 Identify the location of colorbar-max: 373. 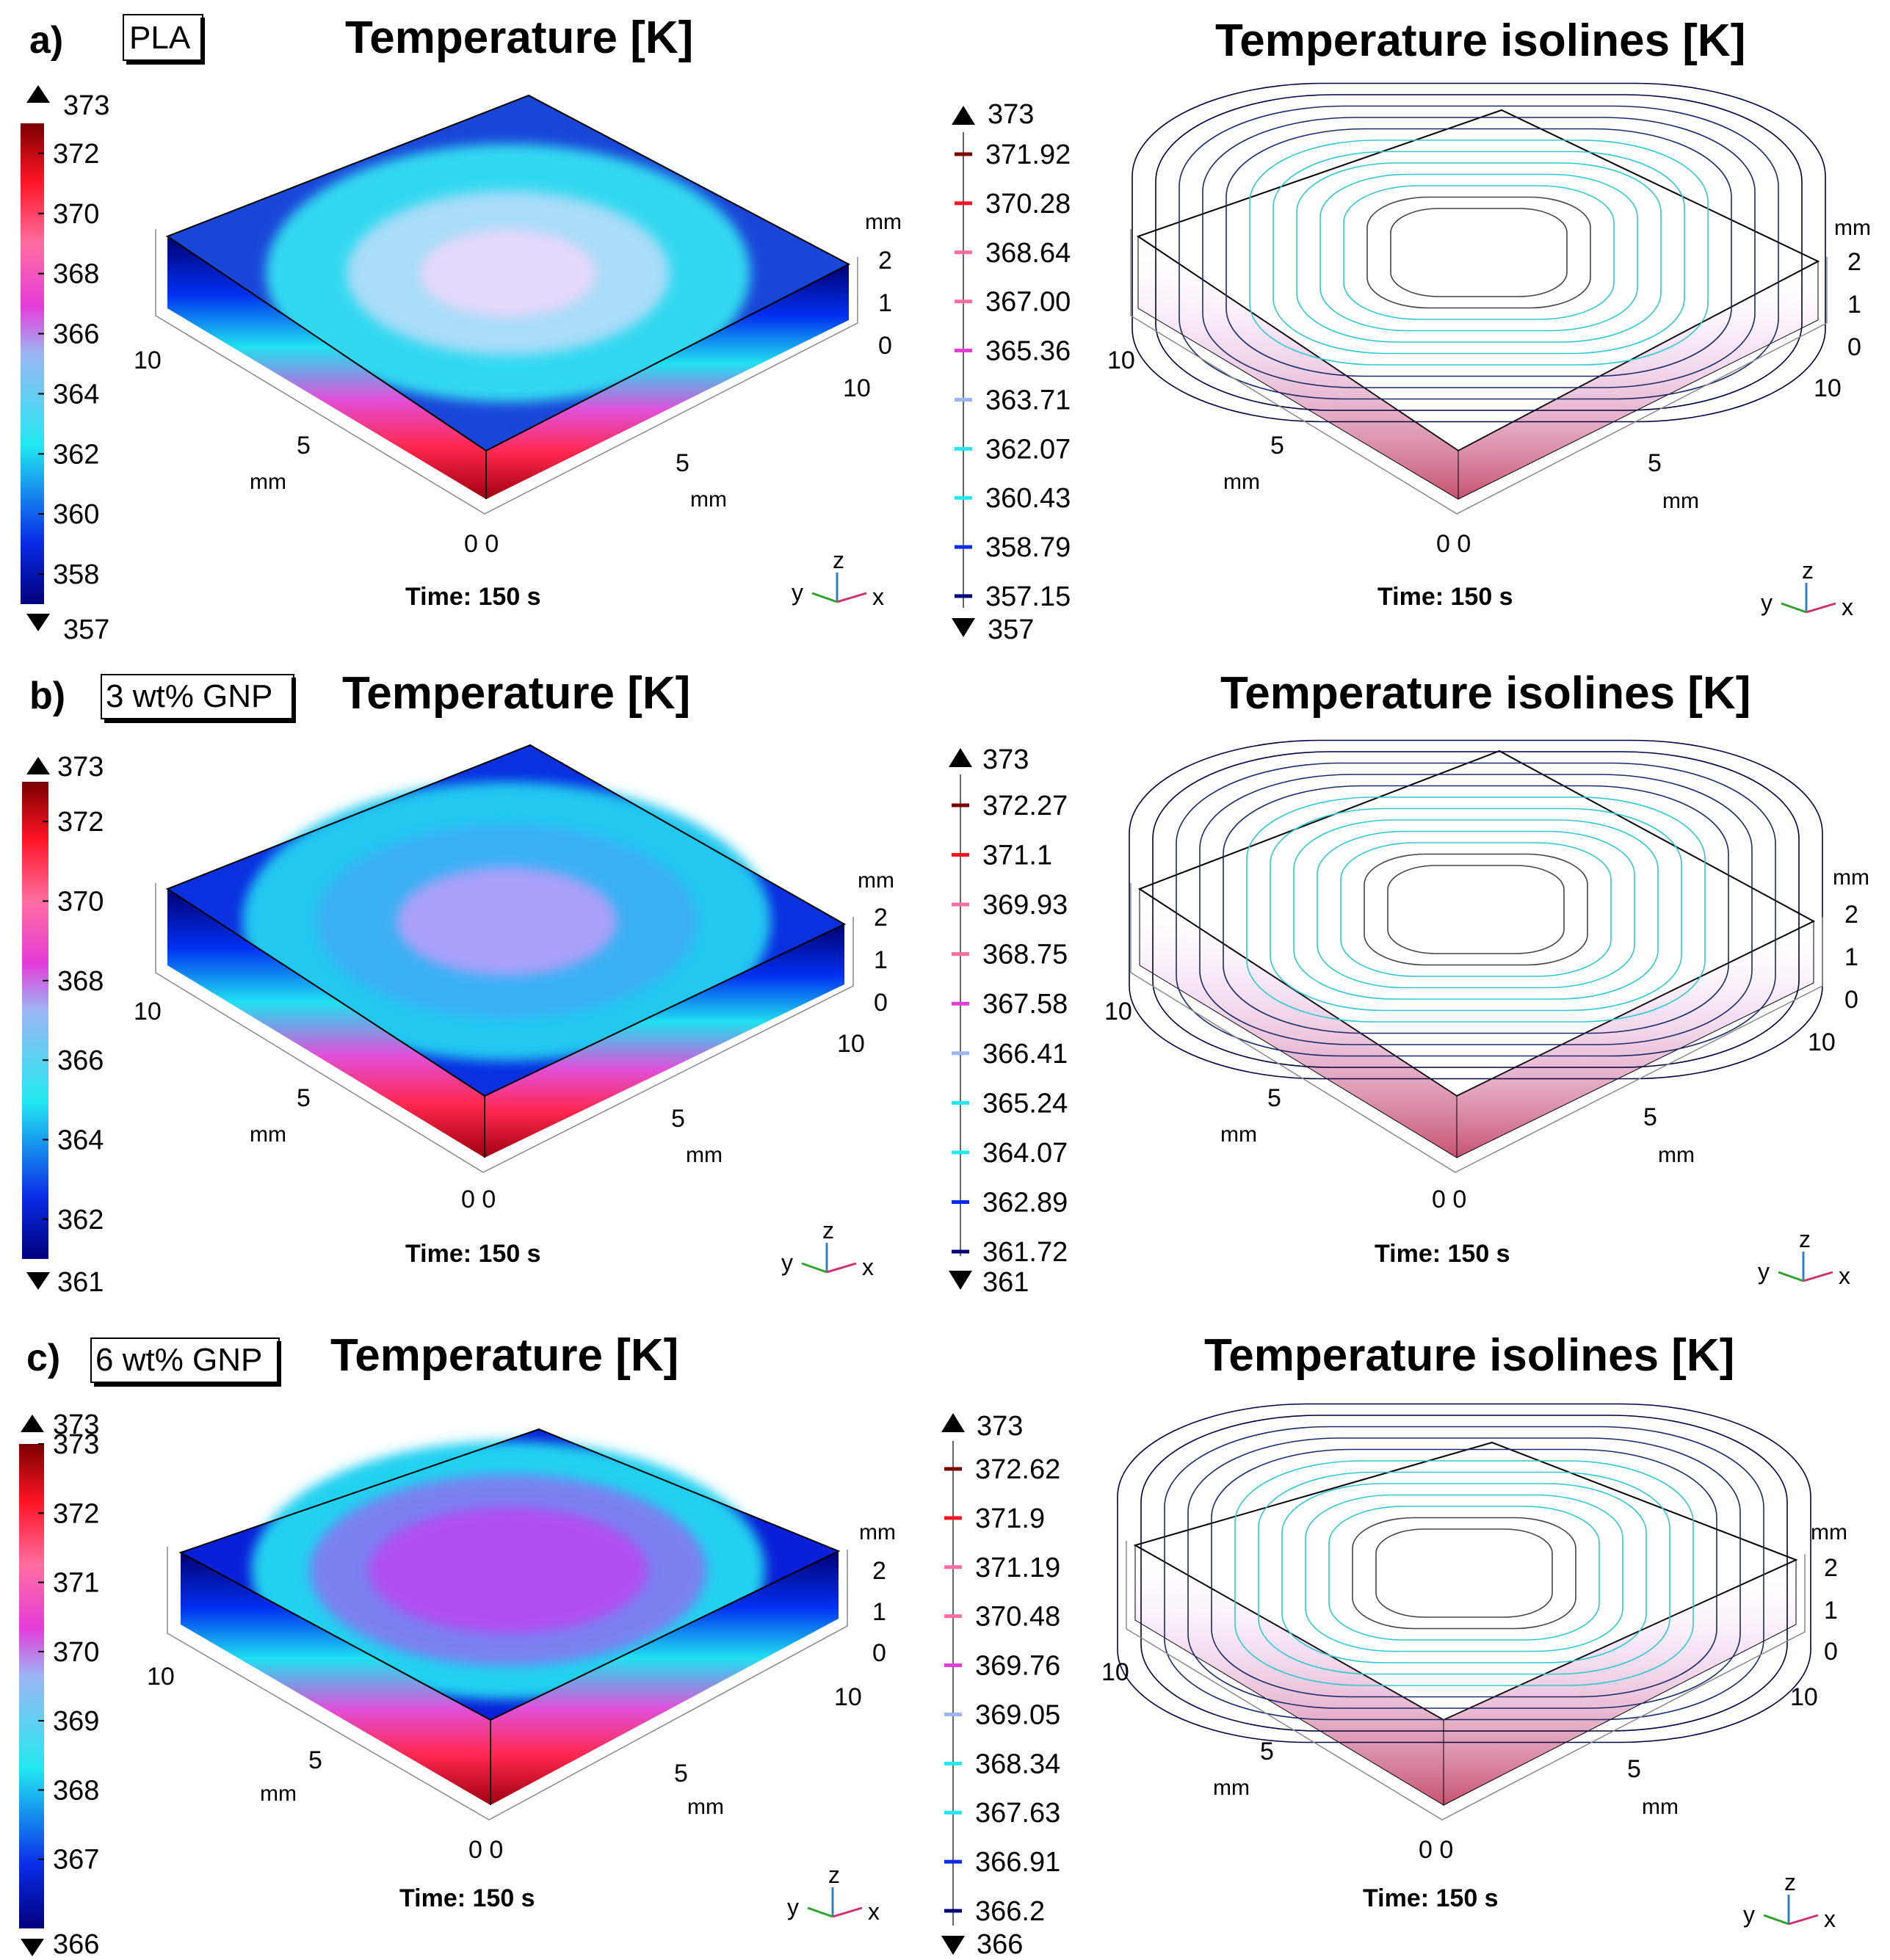
(76, 1424).